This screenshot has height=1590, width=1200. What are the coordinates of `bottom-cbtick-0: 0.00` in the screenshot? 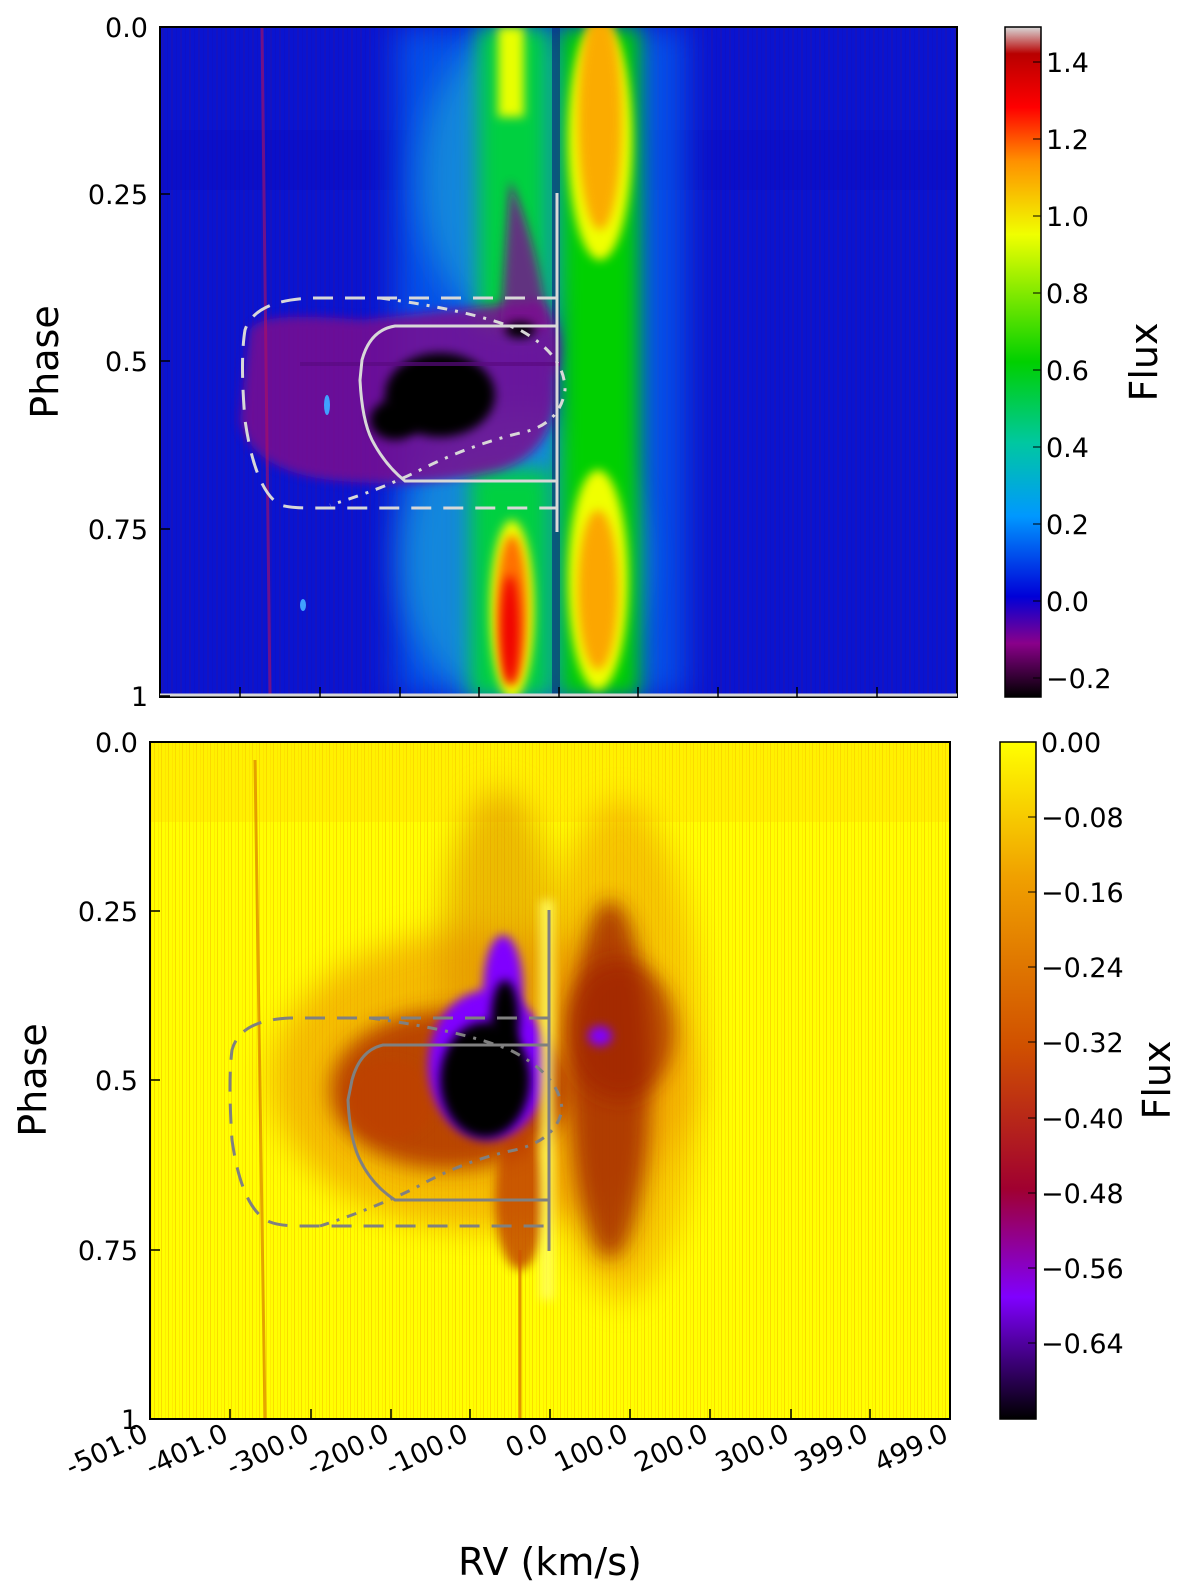 It's located at (1071, 743).